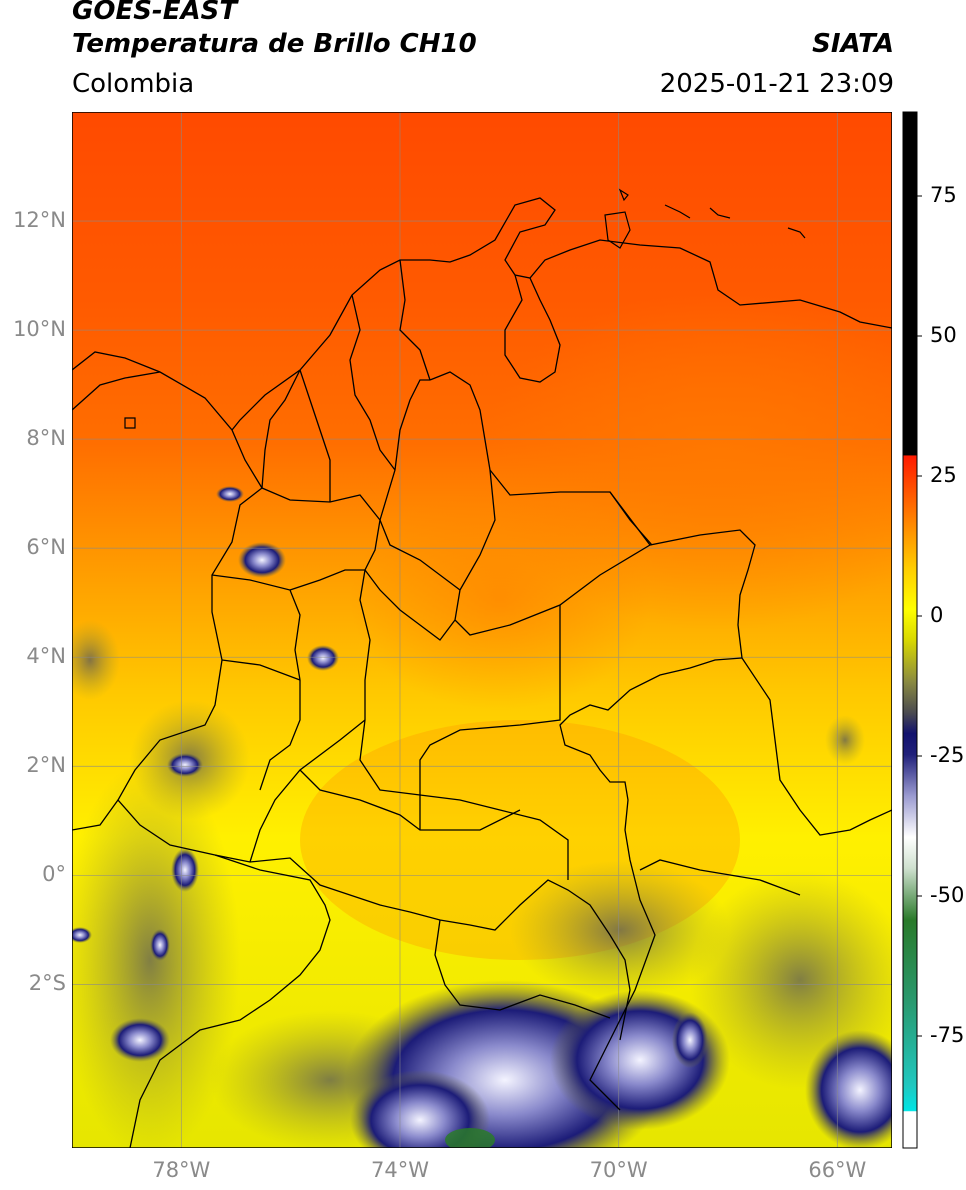 Image resolution: width=966 pixels, height=1190 pixels. What do you see at coordinates (422, 947) in the screenshot?
I see `south-border` at bounding box center [422, 947].